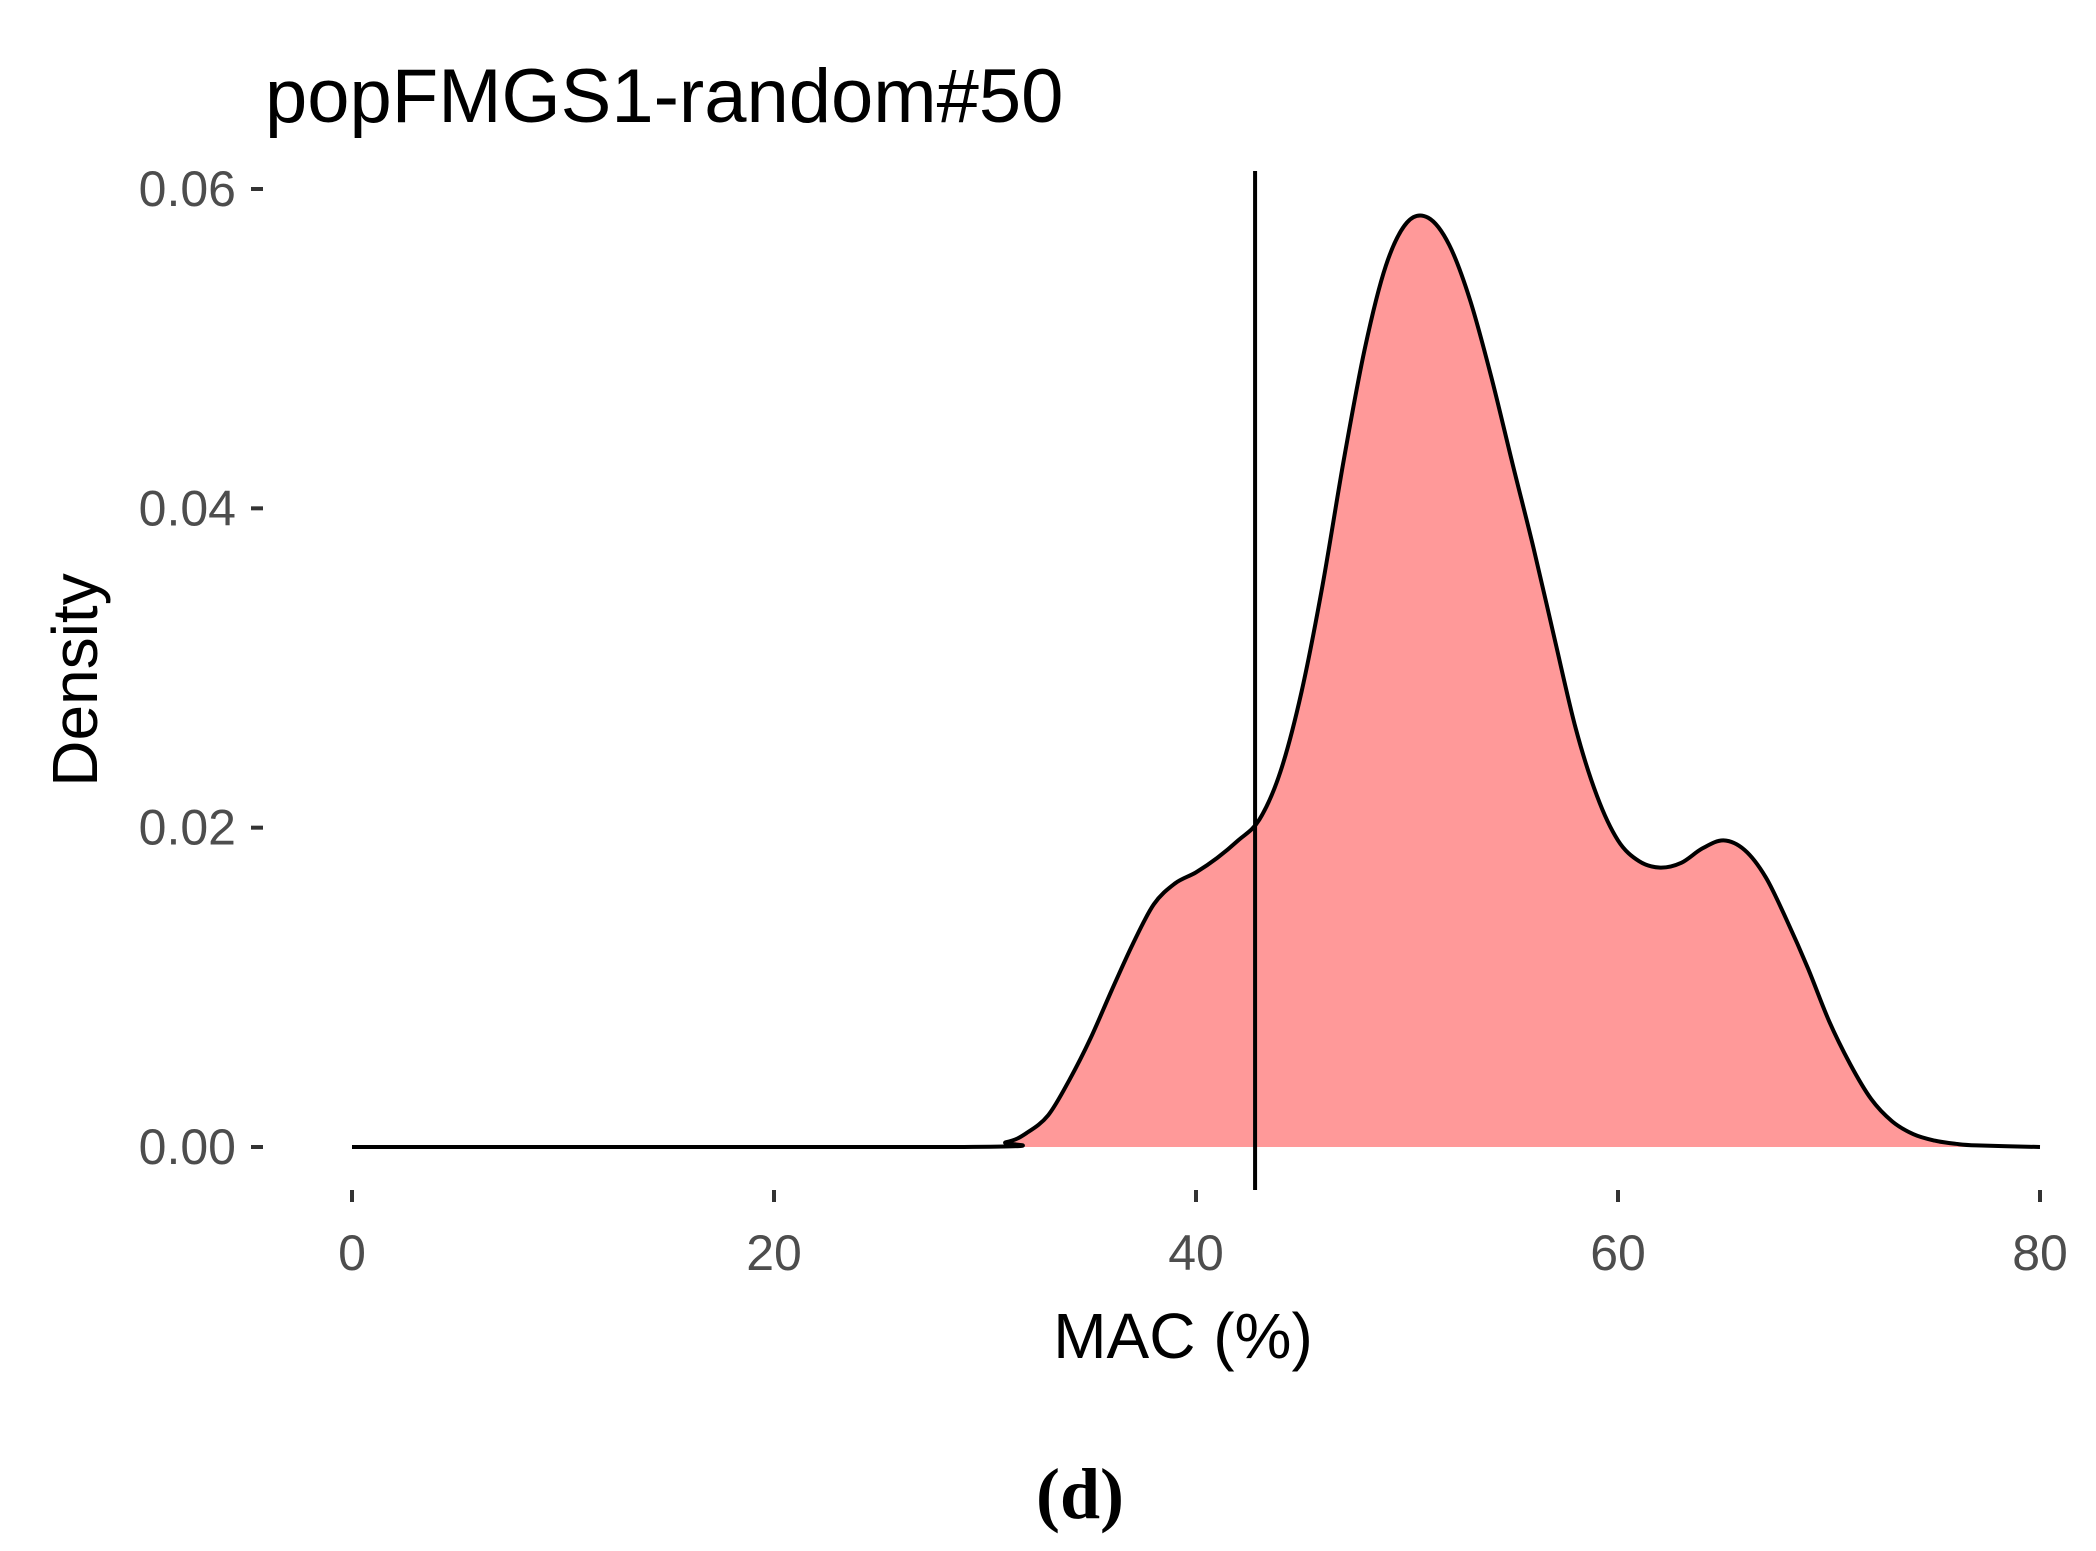 This screenshot has height=1551, width=2096. What do you see at coordinates (201, 668) in the screenshot?
I see `y-axis: 0.00 0.02 0.04 0.06` at bounding box center [201, 668].